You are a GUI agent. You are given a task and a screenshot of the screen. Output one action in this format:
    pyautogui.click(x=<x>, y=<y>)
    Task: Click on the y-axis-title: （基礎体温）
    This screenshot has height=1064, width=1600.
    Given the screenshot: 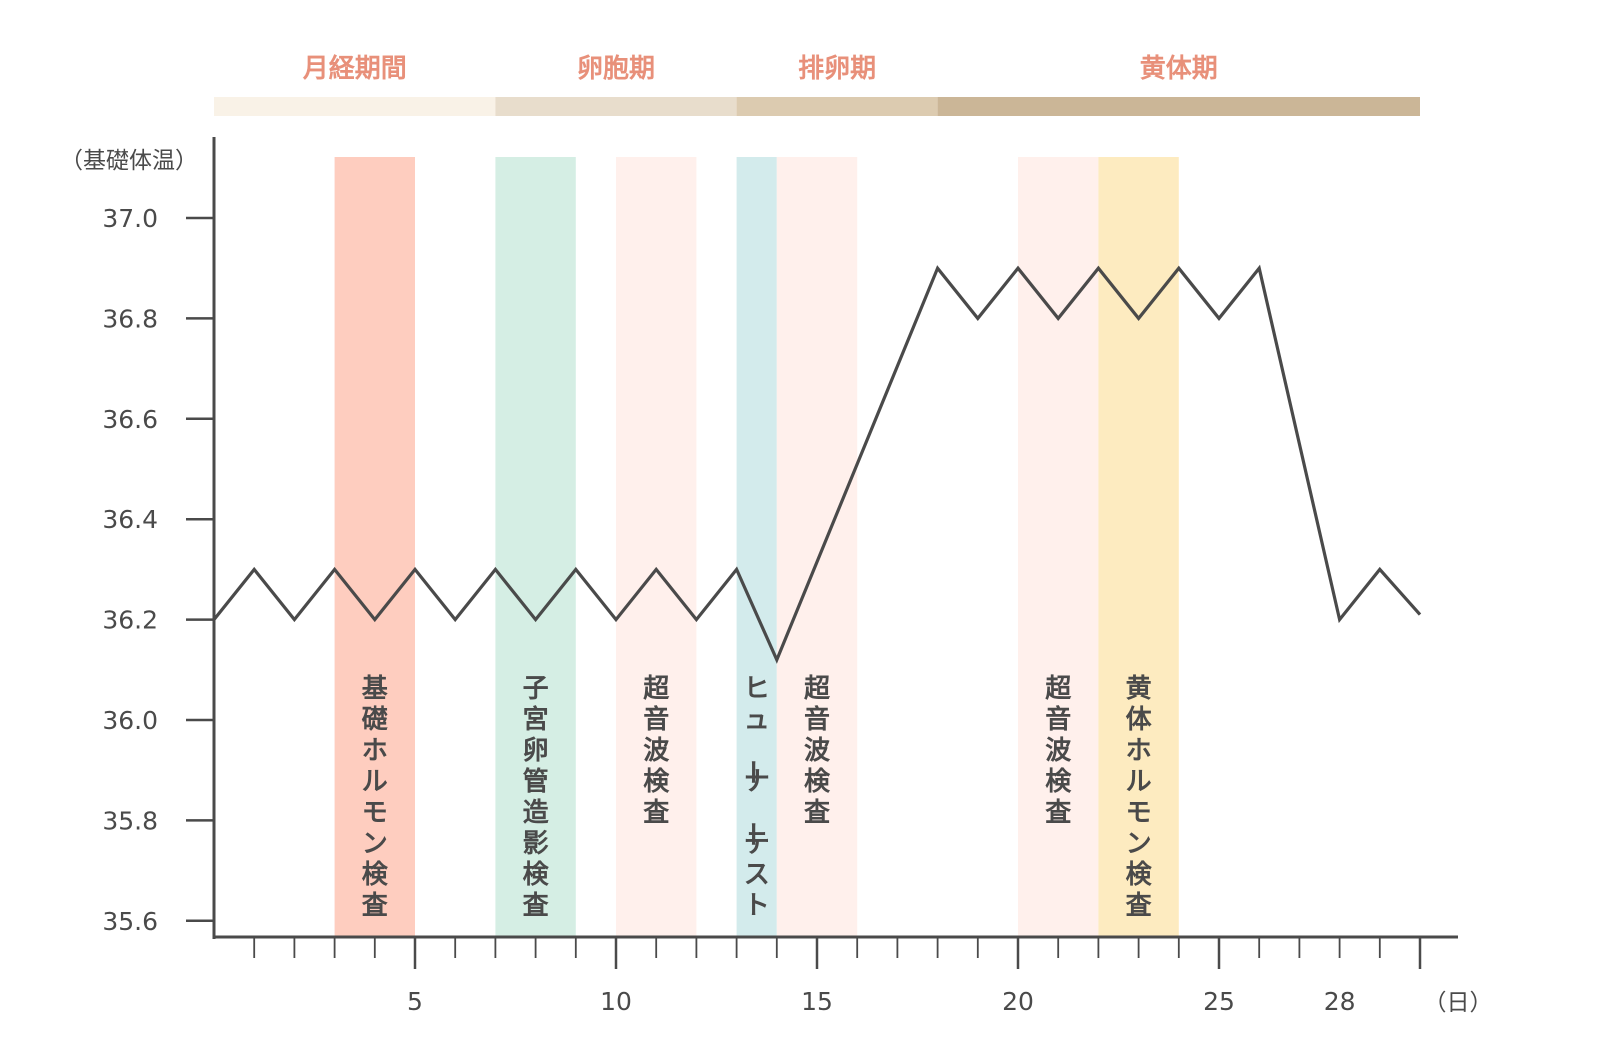 What is the action you would take?
    pyautogui.click(x=129, y=161)
    